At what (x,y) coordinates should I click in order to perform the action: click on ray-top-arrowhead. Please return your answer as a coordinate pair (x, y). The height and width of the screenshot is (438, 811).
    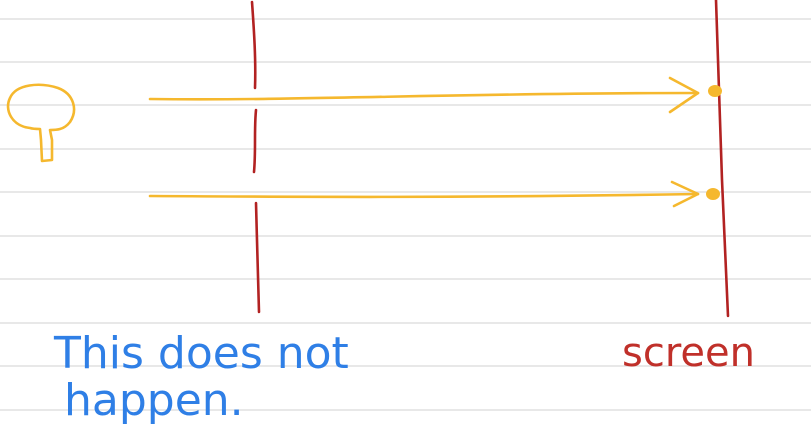
    Looking at the image, I should click on (684, 95).